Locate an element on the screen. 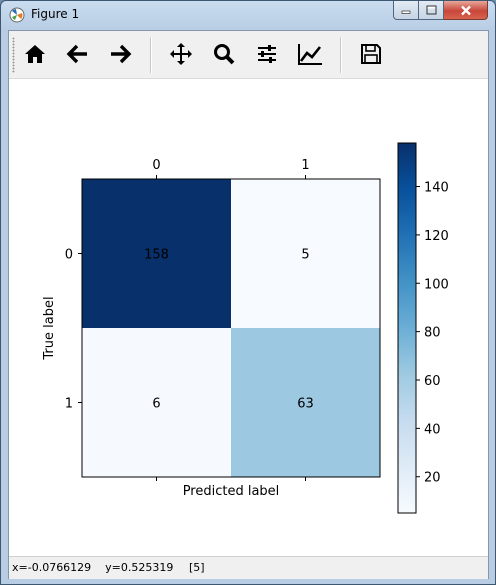 The height and width of the screenshot is (585, 496). cell-value-label: 6 is located at coordinates (156, 404).